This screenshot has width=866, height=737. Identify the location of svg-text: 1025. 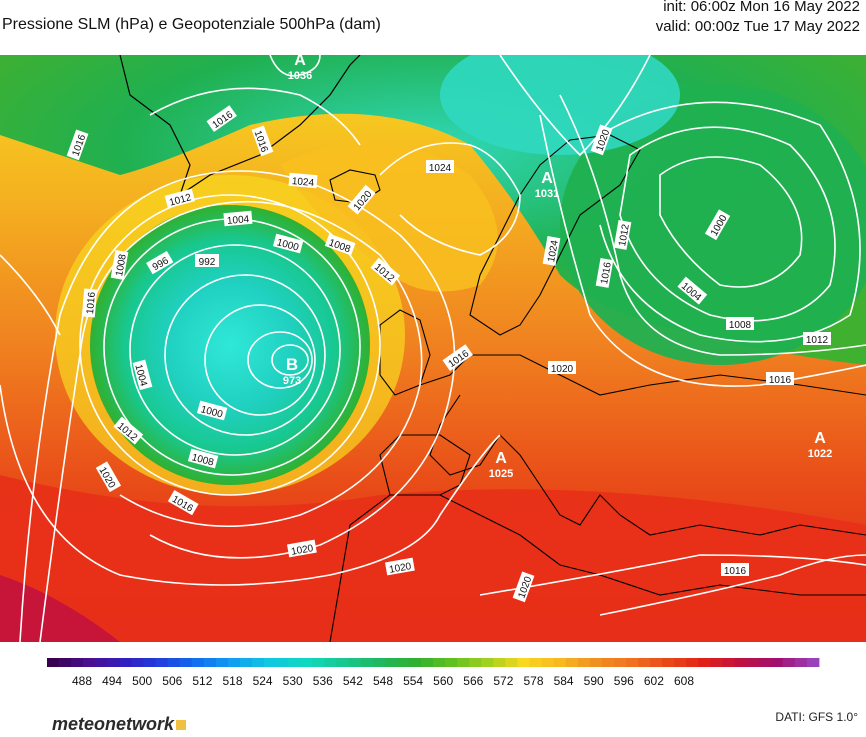
(501, 474).